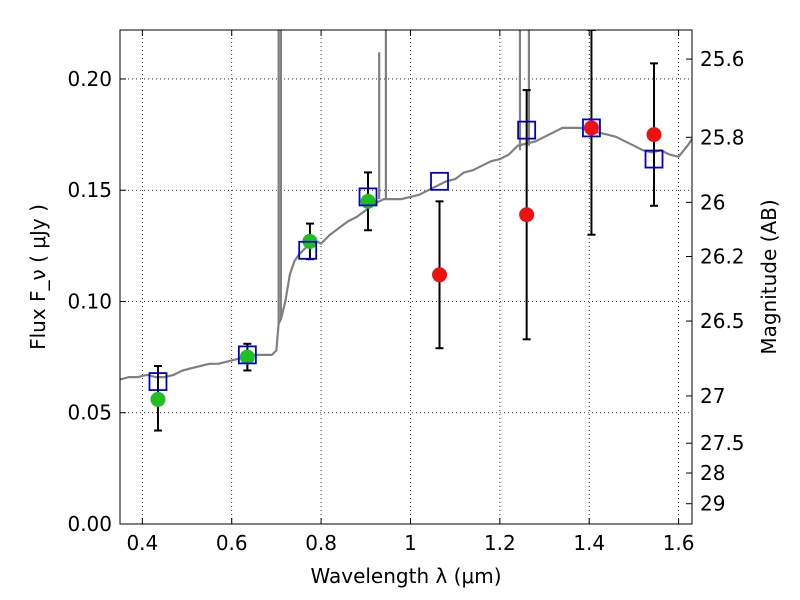 This screenshot has width=800, height=600. I want to click on x-axis-label: Wavelength λ (μm), so click(405, 576).